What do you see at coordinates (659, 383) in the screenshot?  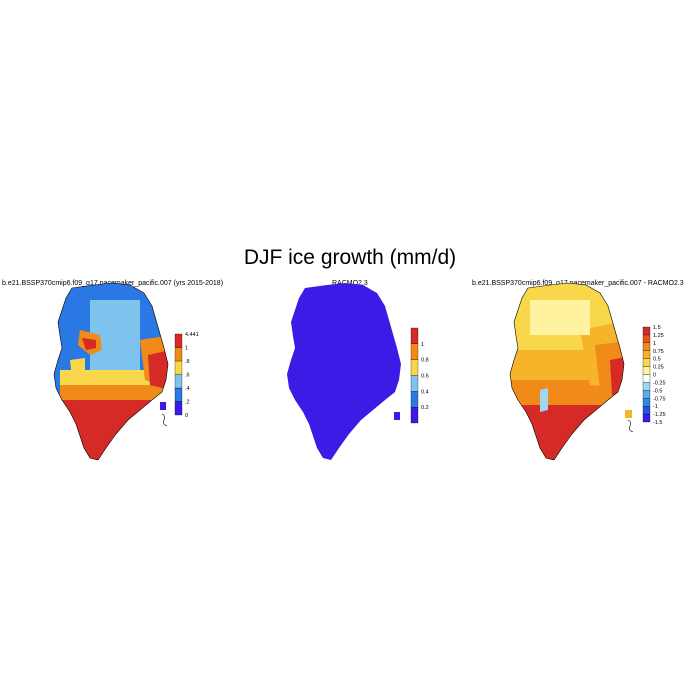 I see `colorbar-label: -0.25` at bounding box center [659, 383].